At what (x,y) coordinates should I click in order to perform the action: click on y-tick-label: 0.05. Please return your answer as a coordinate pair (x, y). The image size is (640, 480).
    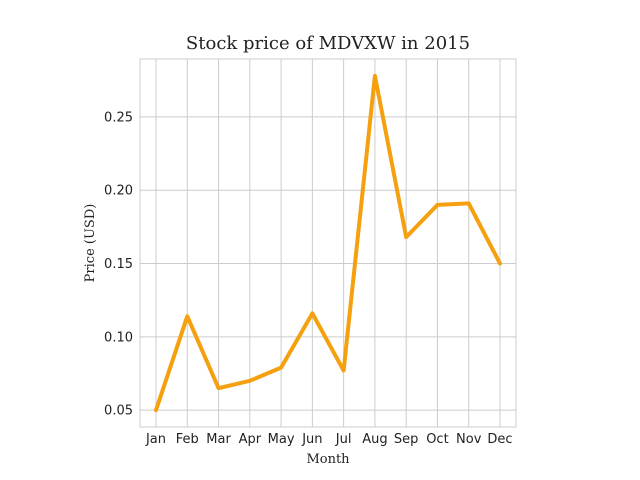
    Looking at the image, I should click on (118, 411).